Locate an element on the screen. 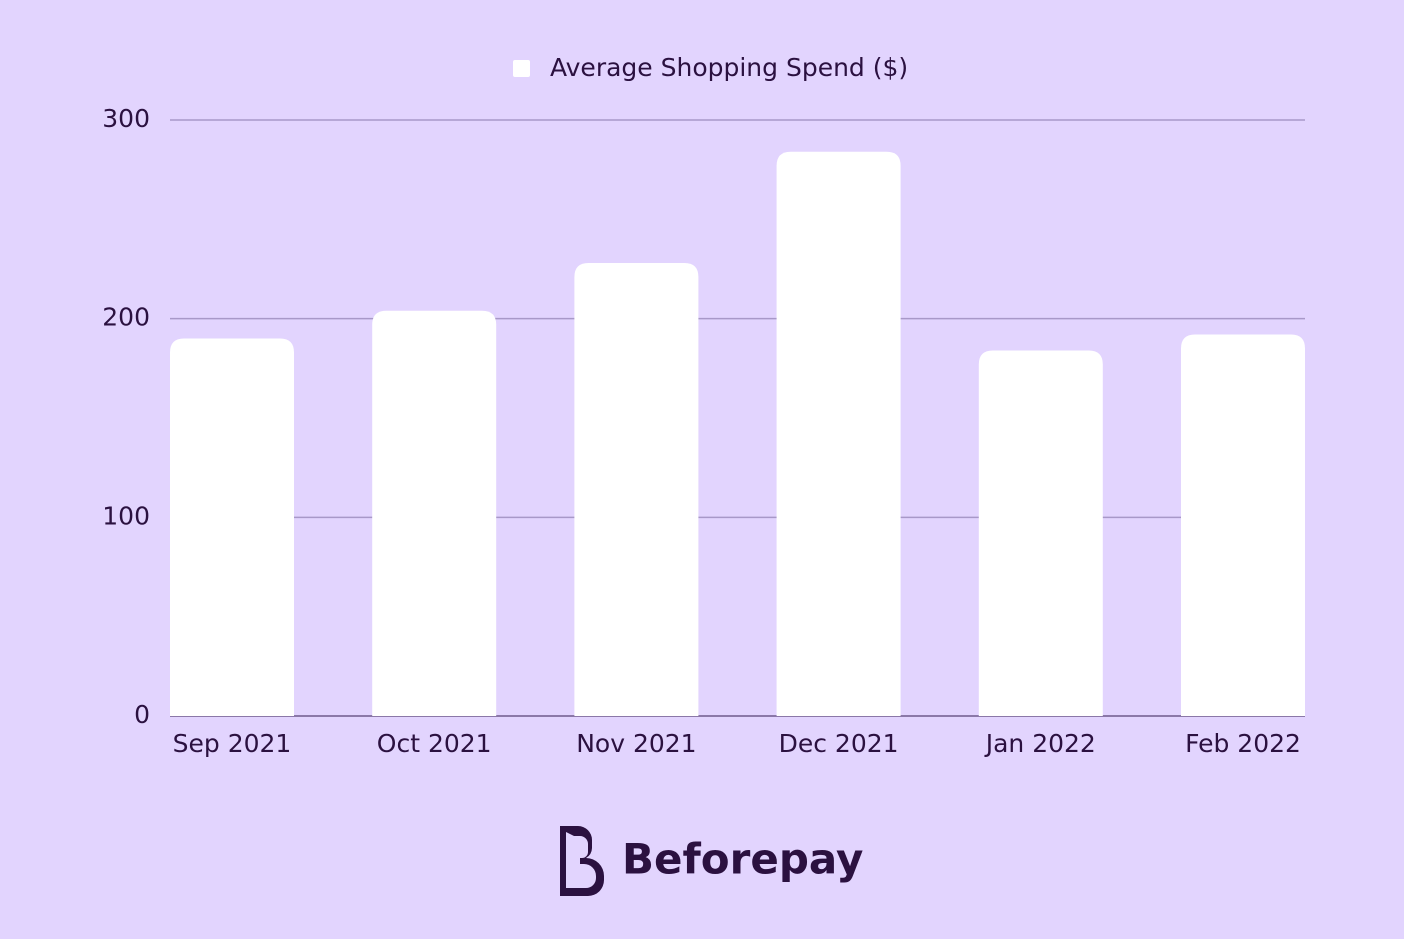 This screenshot has height=939, width=1404. y-tick-label: 300 is located at coordinates (126, 118).